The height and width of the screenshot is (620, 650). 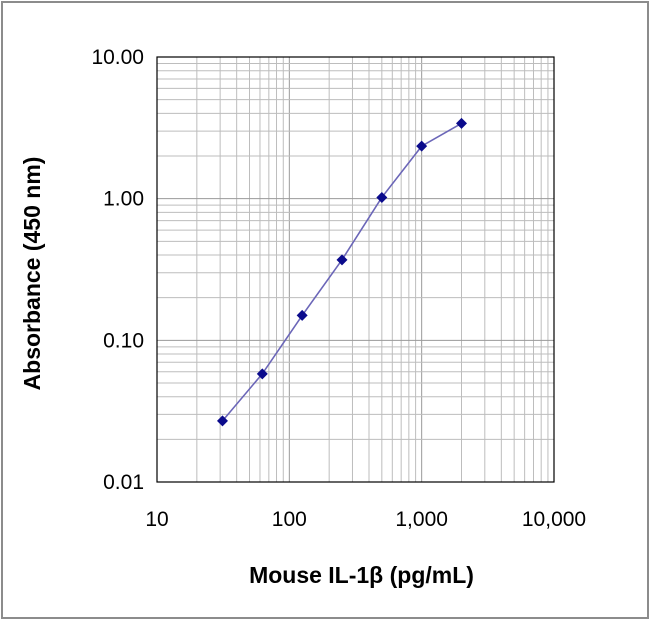 What do you see at coordinates (117, 57) in the screenshot?
I see `y-tick-label: 10.00` at bounding box center [117, 57].